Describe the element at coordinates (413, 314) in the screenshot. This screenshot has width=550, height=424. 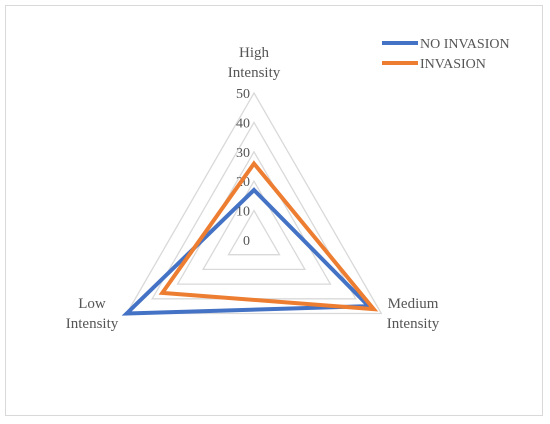
I see `category-label: Medium Intensity` at that location.